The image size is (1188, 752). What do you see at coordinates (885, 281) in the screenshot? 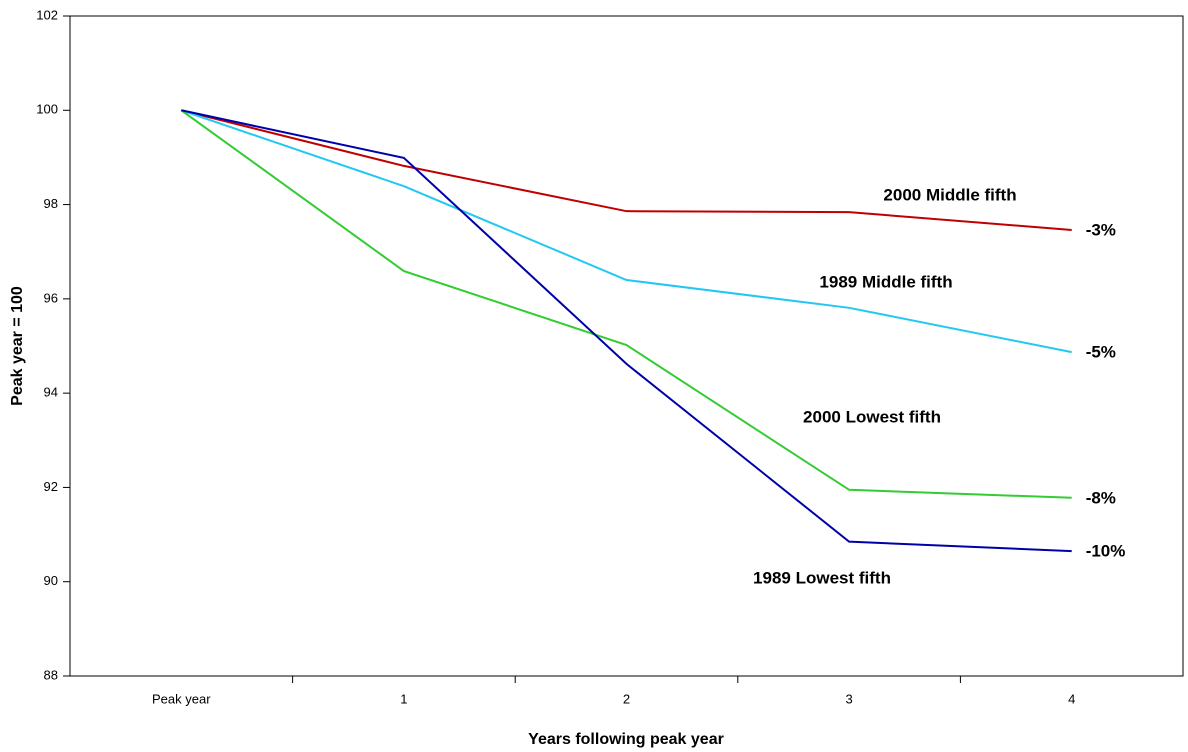
I see `series-label: 1989 Middle fifth` at bounding box center [885, 281].